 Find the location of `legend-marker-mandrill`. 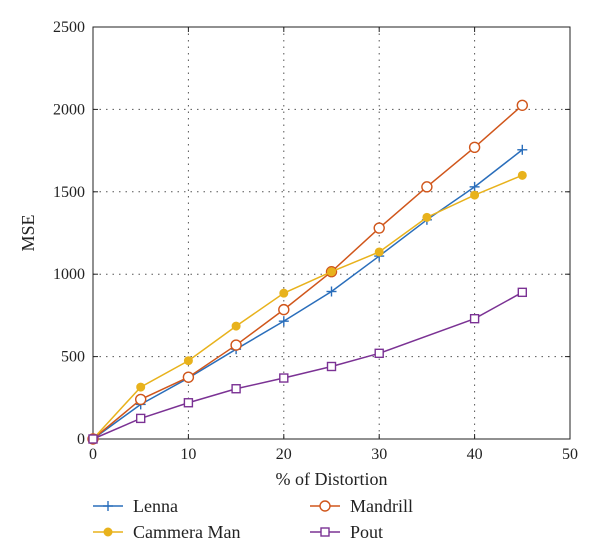

legend-marker-mandrill is located at coordinates (325, 506).